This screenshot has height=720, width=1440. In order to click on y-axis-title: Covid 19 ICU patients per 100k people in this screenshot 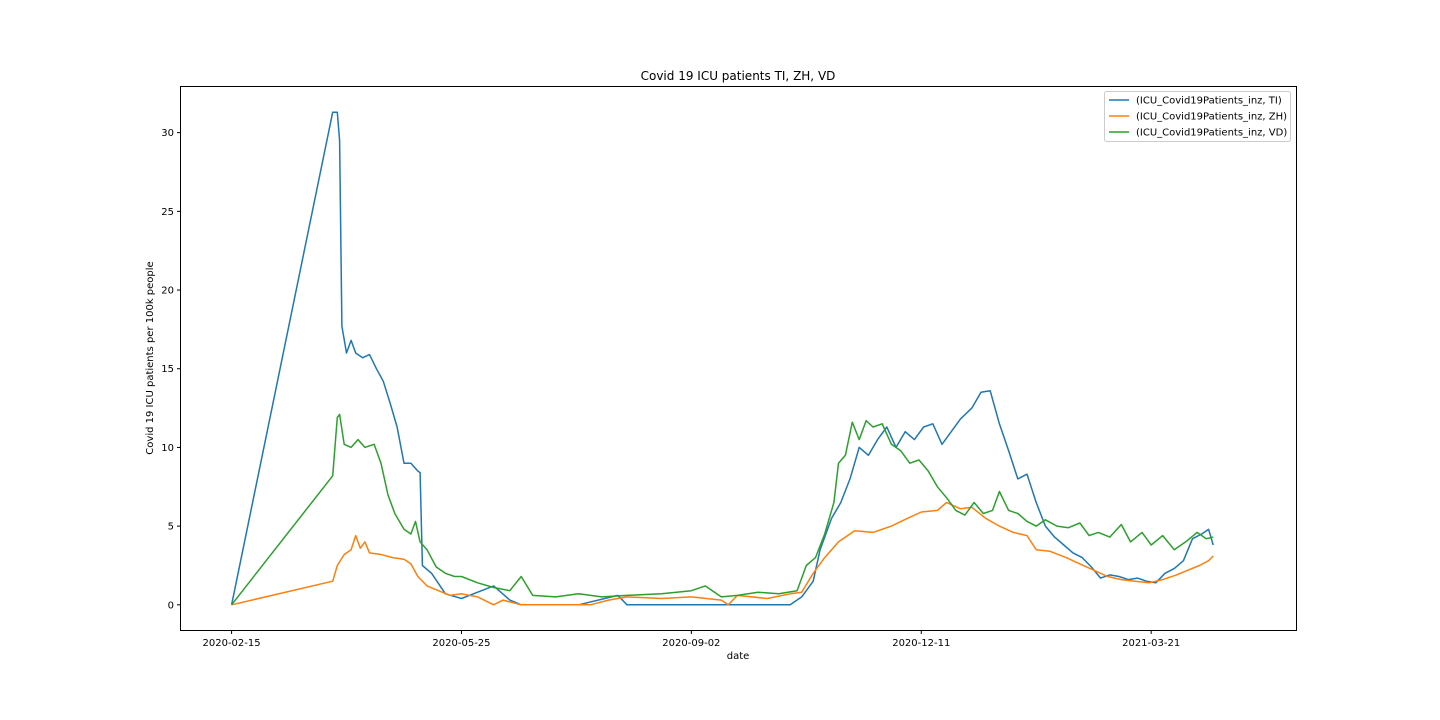, I will do `click(150, 357)`.